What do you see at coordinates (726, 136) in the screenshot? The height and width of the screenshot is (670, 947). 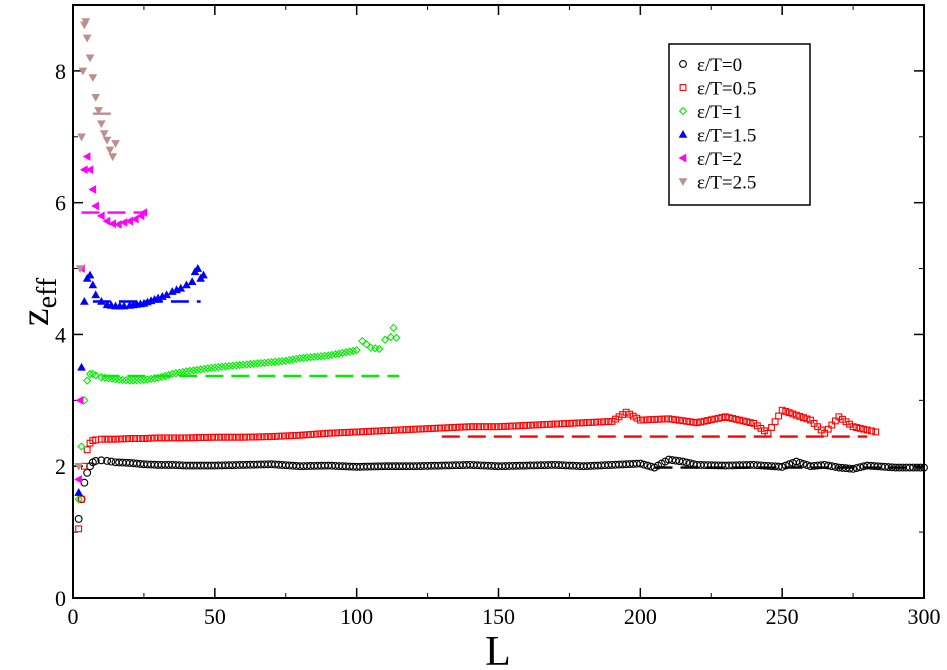 I see `legend-label: ε/T=1.5` at bounding box center [726, 136].